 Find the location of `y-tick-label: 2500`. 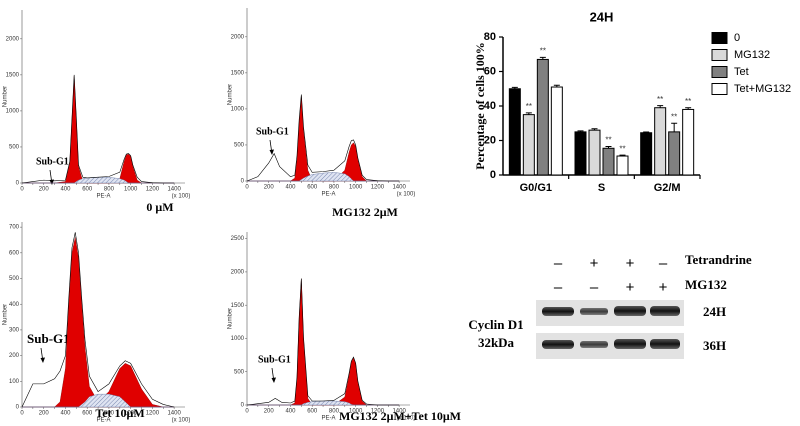

y-tick-label: 2500 is located at coordinates (238, 239).